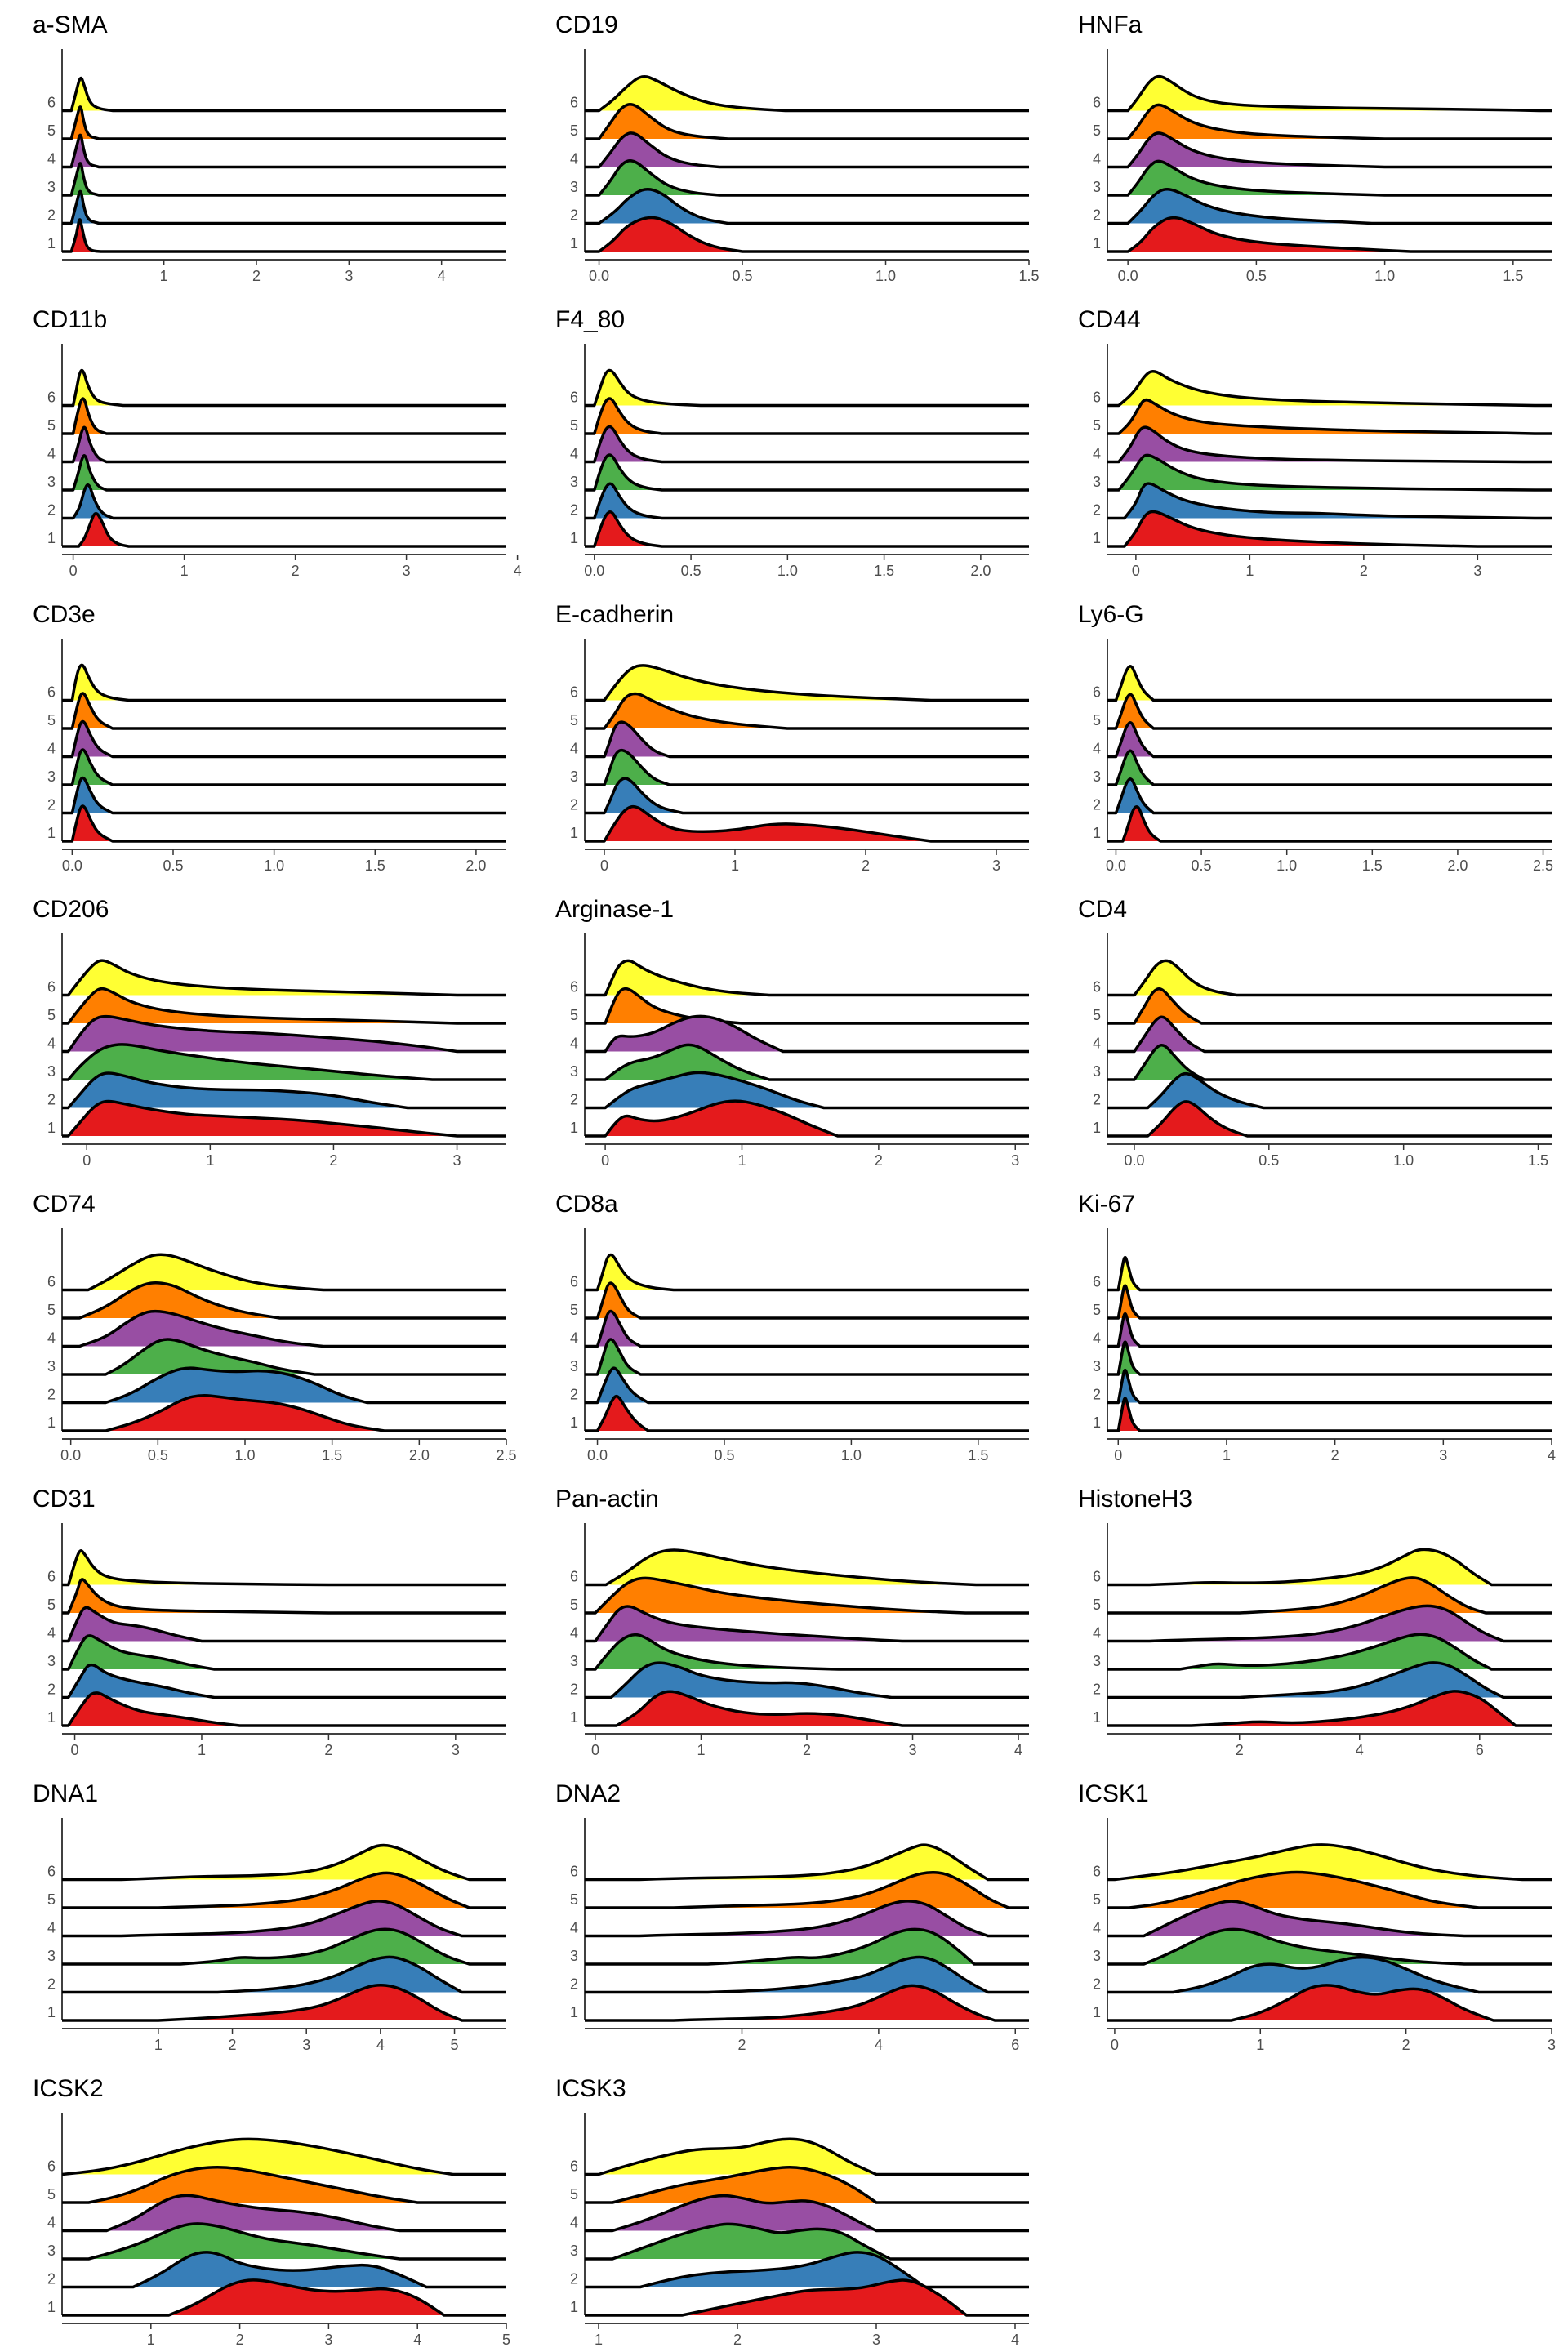  I want to click on panel-title: a-SMA, so click(70, 24).